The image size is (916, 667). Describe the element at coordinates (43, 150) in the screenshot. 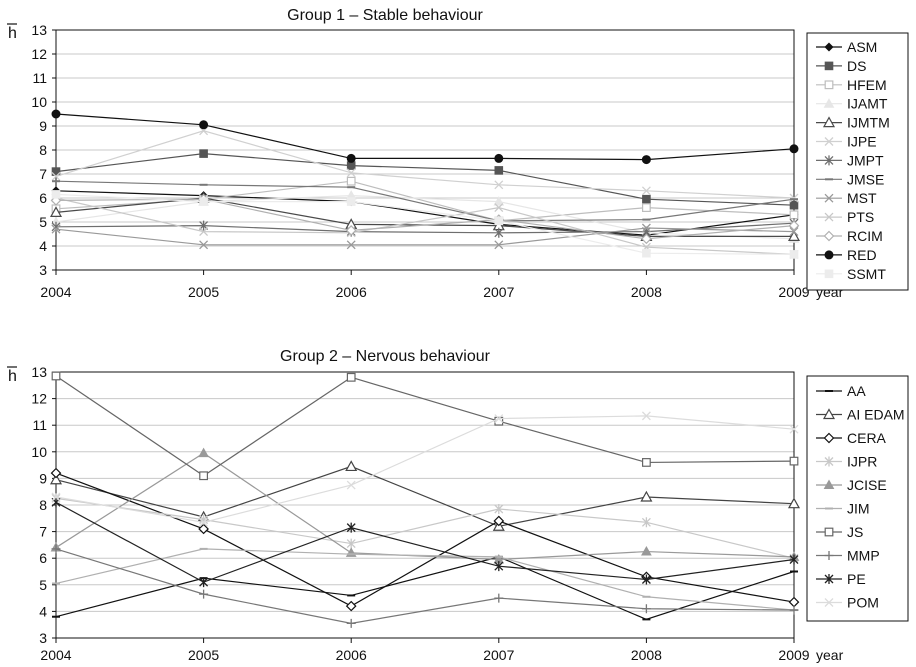

I see `y-tick-label: 8` at that location.